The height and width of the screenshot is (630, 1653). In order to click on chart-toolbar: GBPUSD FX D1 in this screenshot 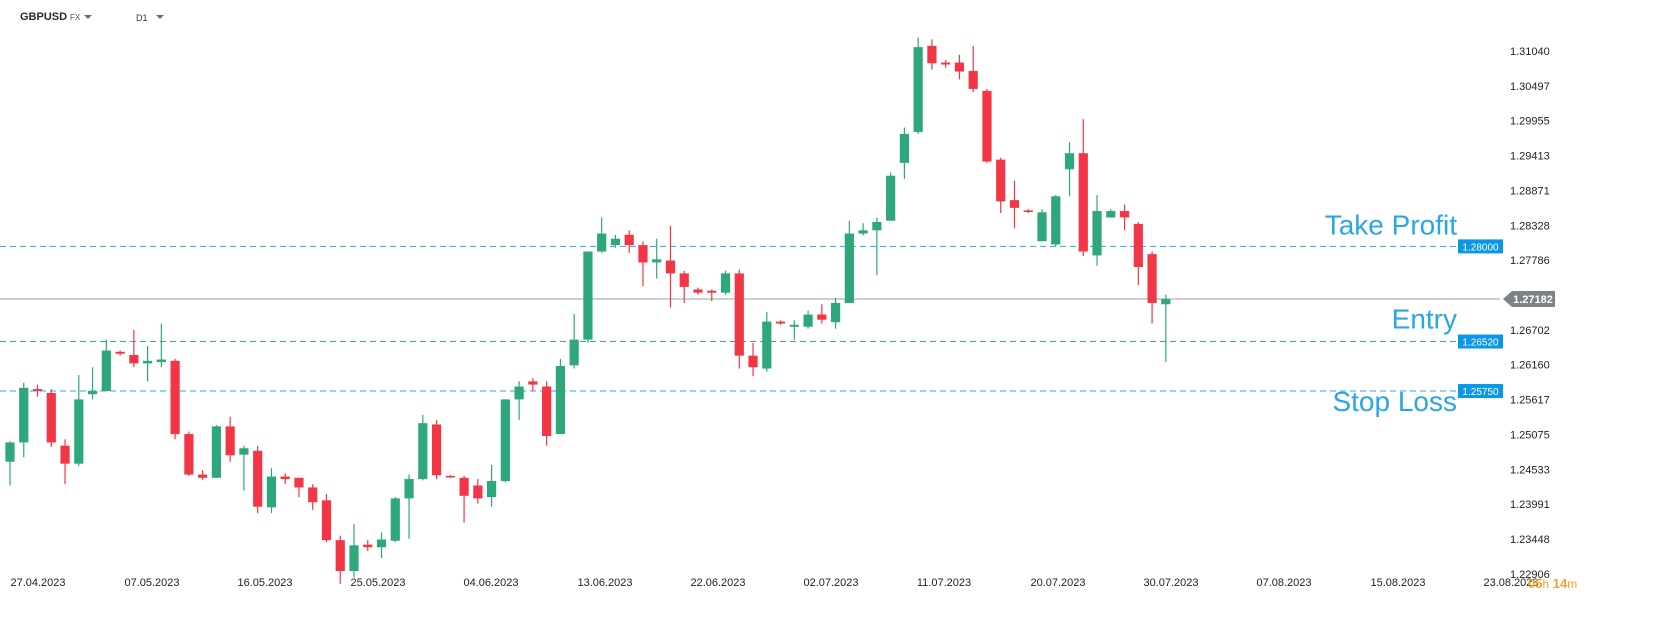, I will do `click(300, 18)`.